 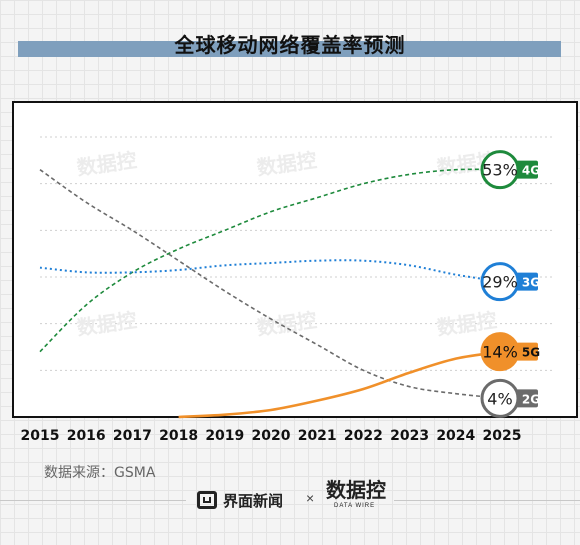 What do you see at coordinates (178, 436) in the screenshot?
I see `x-tick-label: 2018` at bounding box center [178, 436].